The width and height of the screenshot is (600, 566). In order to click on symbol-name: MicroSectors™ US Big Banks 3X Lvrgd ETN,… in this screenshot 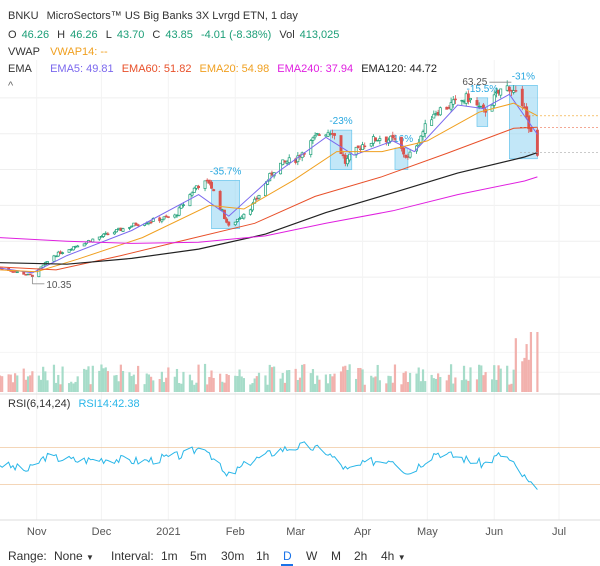, I will do `click(172, 16)`.